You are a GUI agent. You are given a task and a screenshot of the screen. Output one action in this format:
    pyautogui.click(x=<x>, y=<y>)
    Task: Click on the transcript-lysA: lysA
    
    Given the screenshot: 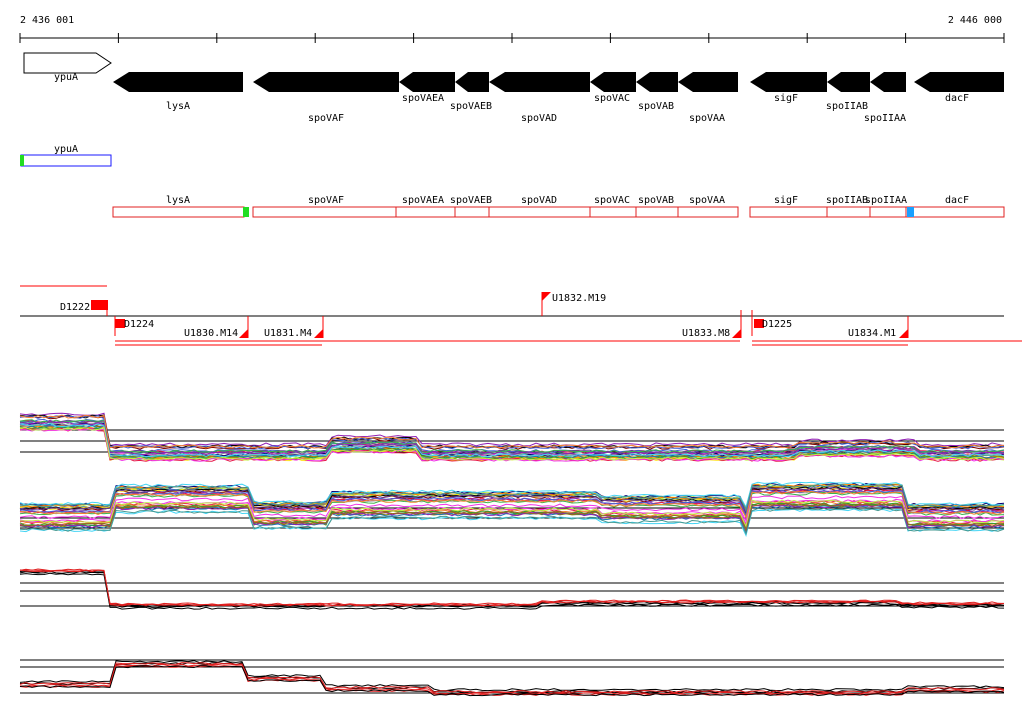 What is the action you would take?
    pyautogui.click(x=180, y=206)
    